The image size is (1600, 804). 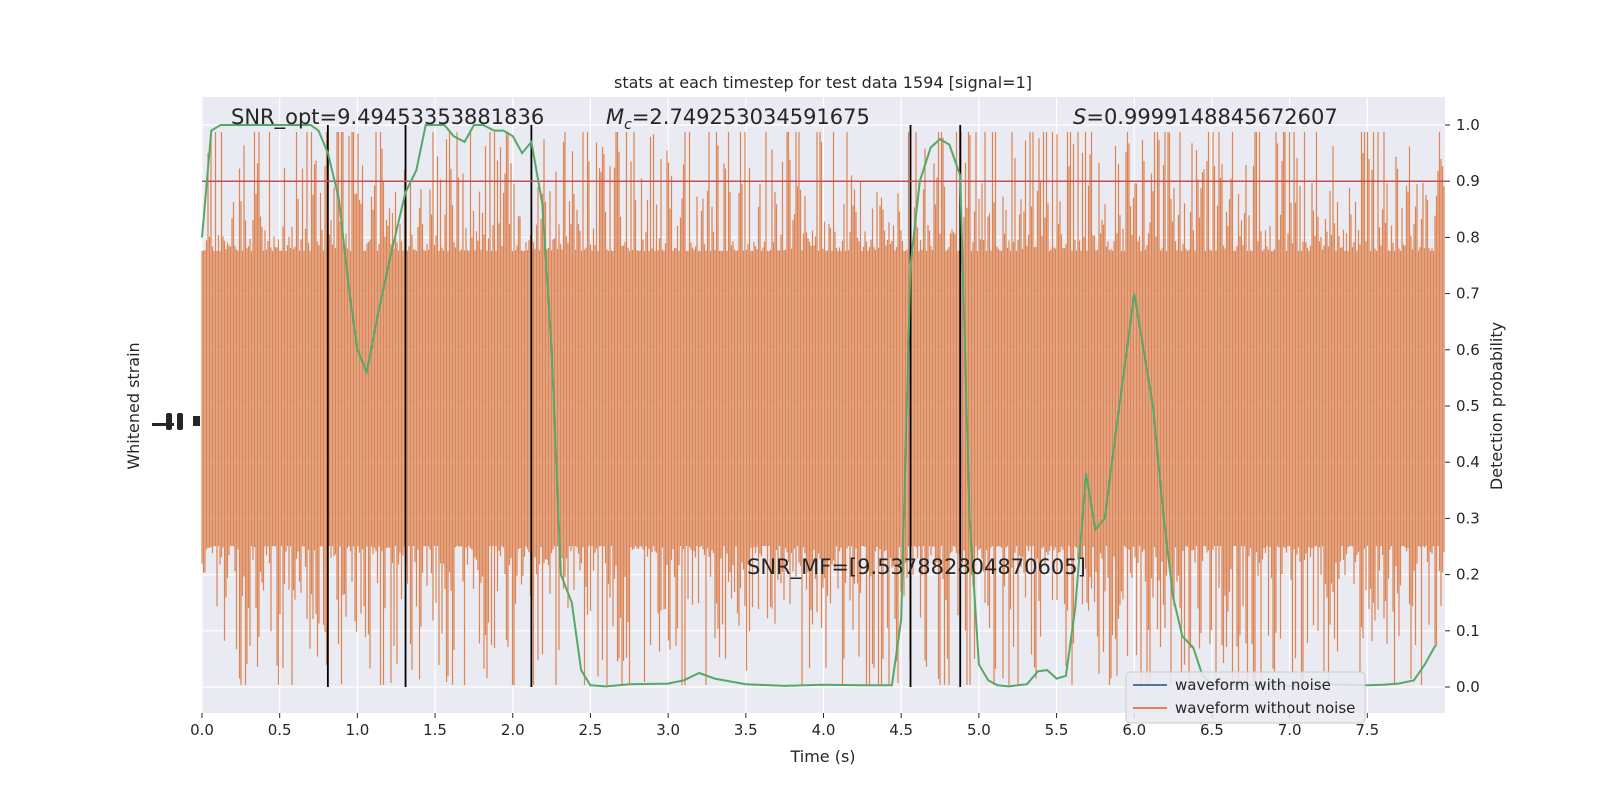 What do you see at coordinates (824, 730) in the screenshot?
I see `x-tick-label: 4.0` at bounding box center [824, 730].